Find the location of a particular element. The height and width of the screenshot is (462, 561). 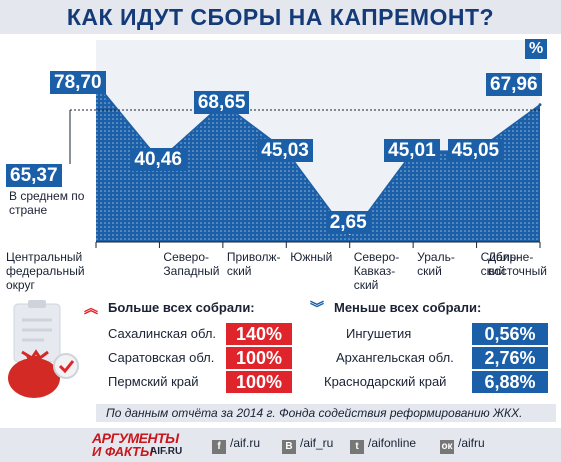

social-link-text: /aifru is located at coordinates (471, 443).